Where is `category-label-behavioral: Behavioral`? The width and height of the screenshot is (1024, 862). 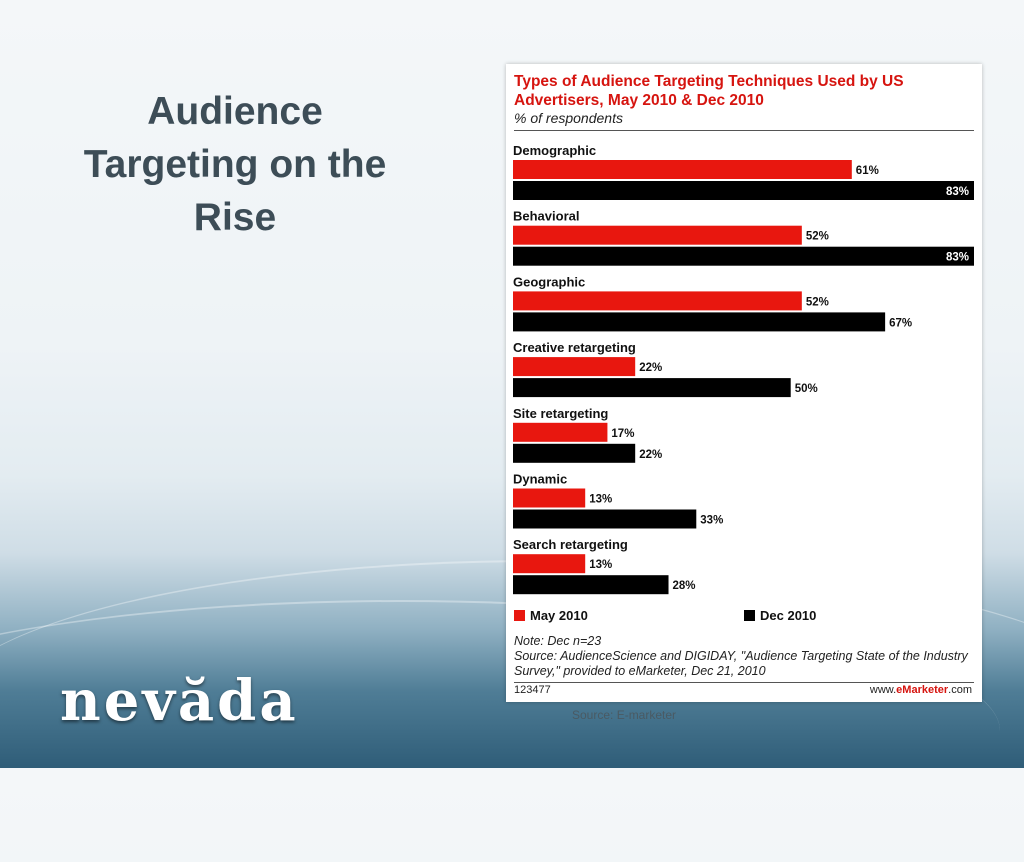
category-label-behavioral: Behavioral is located at coordinates (546, 216).